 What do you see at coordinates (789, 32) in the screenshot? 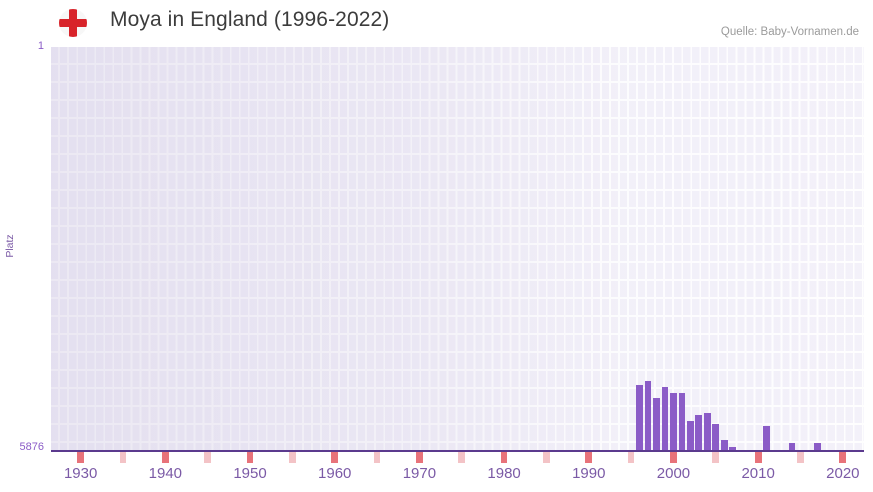
I see `source-attribution: Quelle: Baby-Vornamen.de` at bounding box center [789, 32].